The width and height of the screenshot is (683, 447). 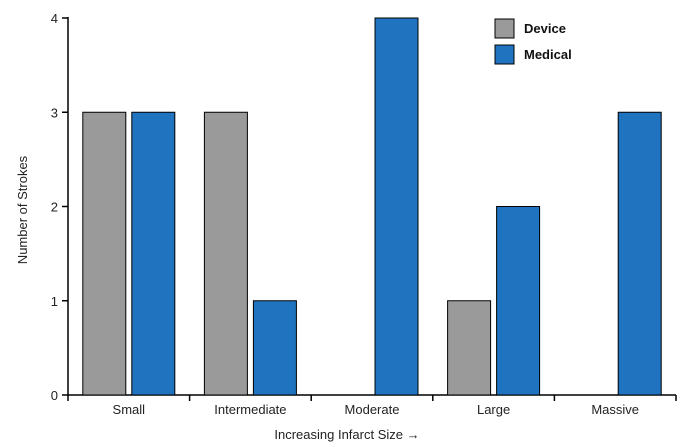 What do you see at coordinates (250, 409) in the screenshot?
I see `x-tick-label: Intermediate` at bounding box center [250, 409].